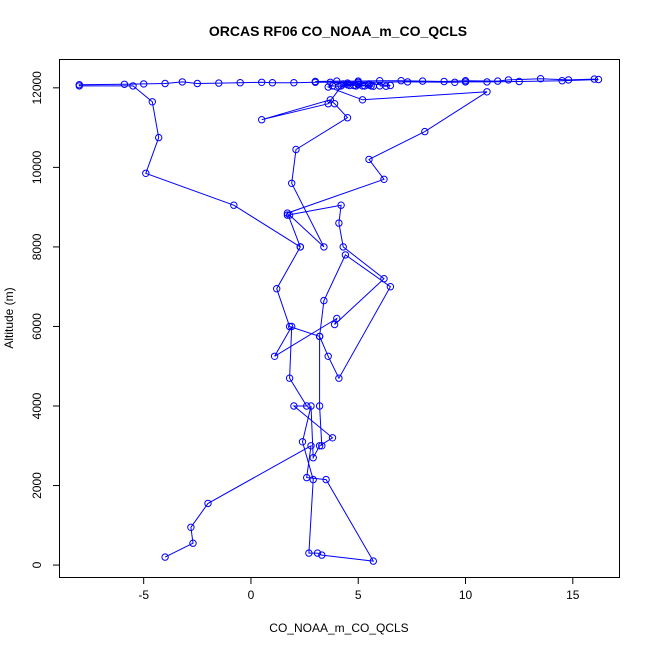 The height and width of the screenshot is (650, 650). What do you see at coordinates (37, 326) in the screenshot?
I see `y-tick-label: 6000` at bounding box center [37, 326].